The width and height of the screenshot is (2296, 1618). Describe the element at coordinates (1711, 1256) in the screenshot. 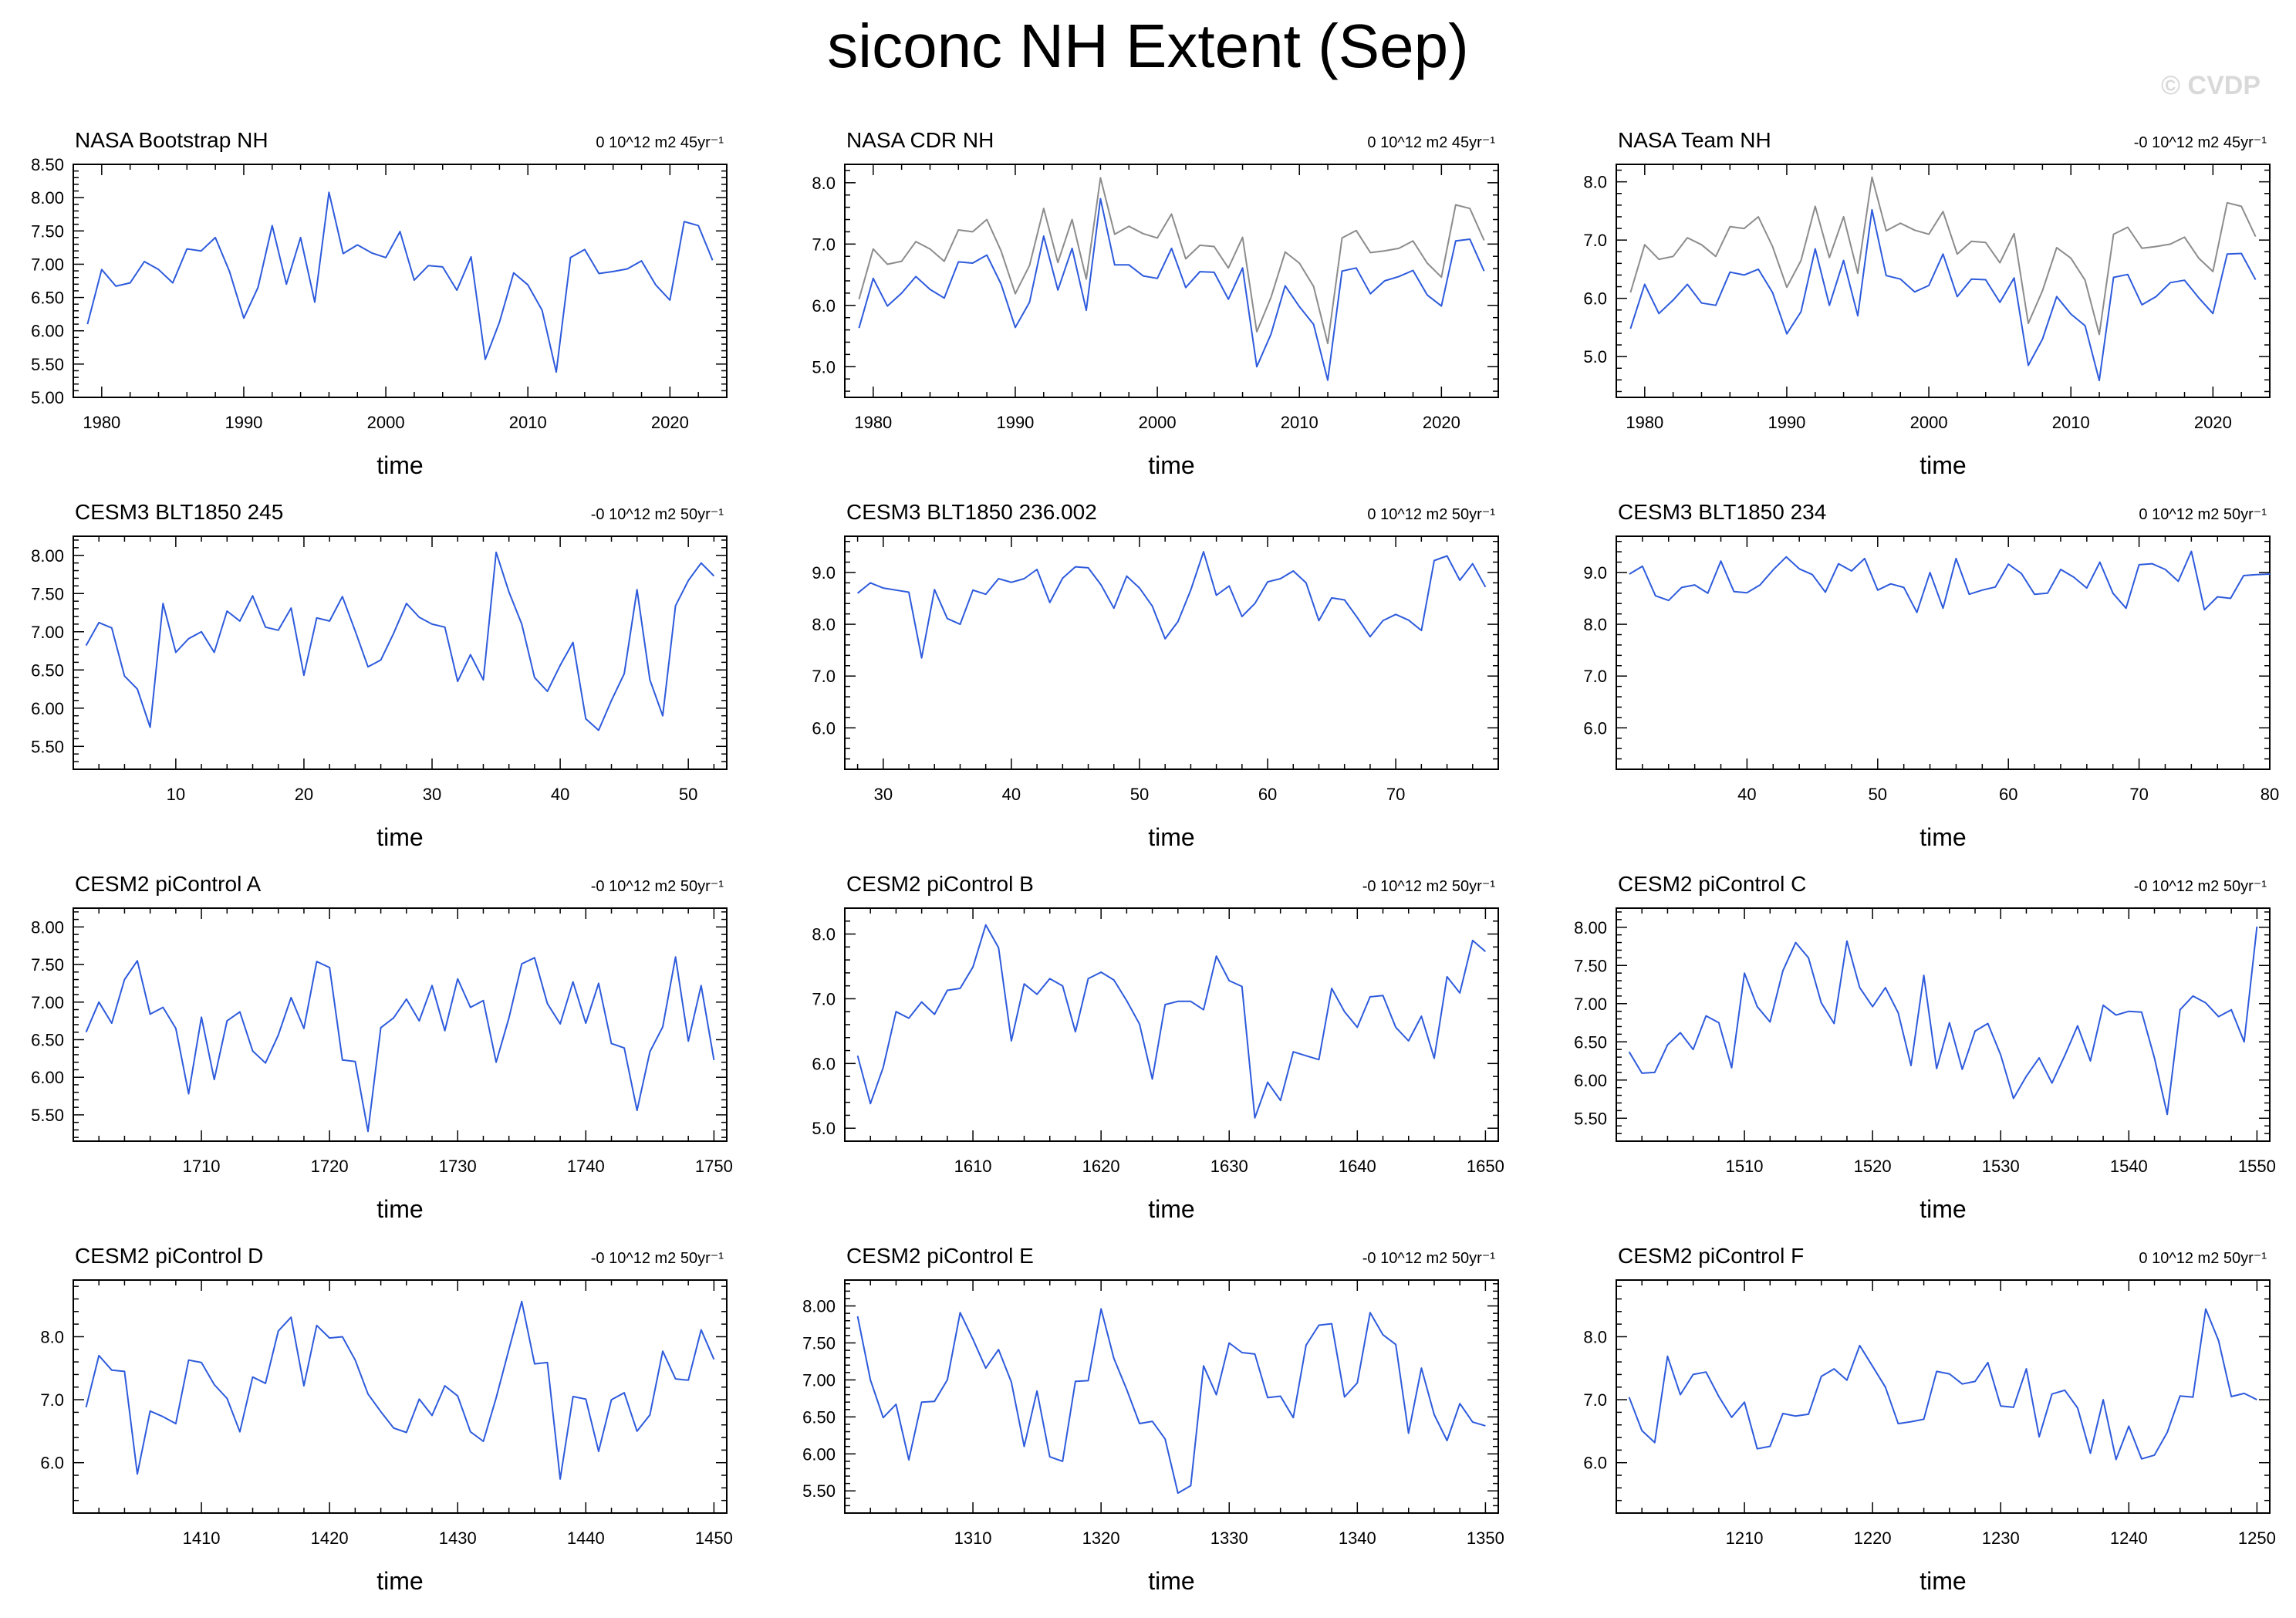

I see `panel-title: CESM2 piControl F` at that location.